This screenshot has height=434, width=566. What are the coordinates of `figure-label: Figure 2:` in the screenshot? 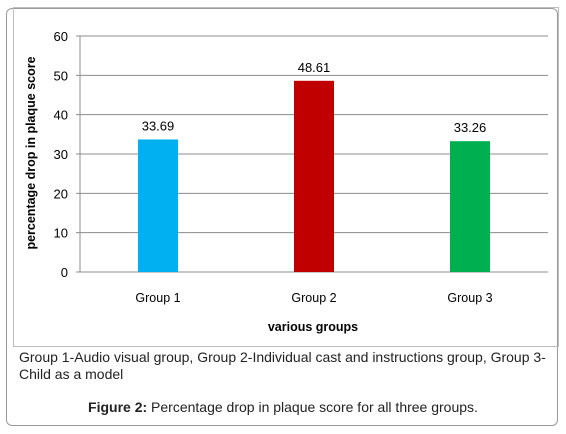 It's located at (118, 407).